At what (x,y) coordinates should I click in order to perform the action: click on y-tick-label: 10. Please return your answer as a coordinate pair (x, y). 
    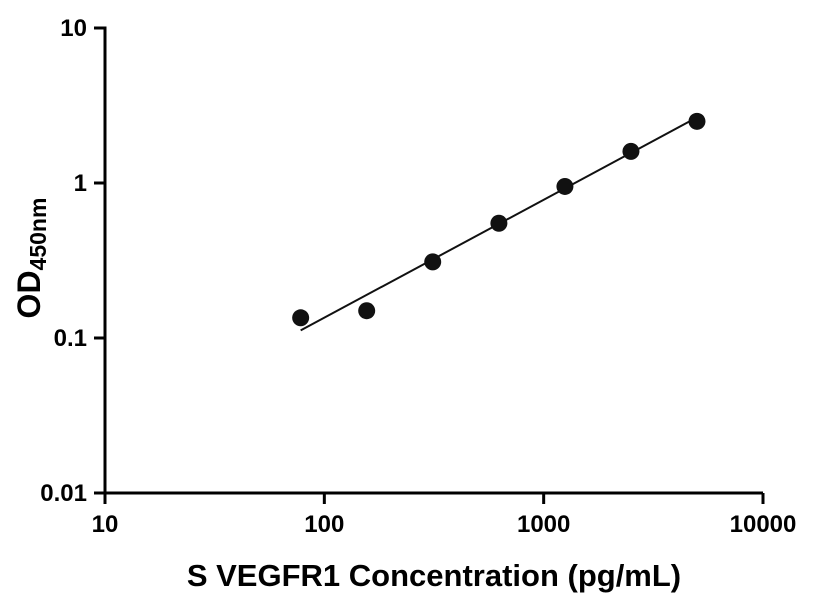
    Looking at the image, I should click on (73, 28).